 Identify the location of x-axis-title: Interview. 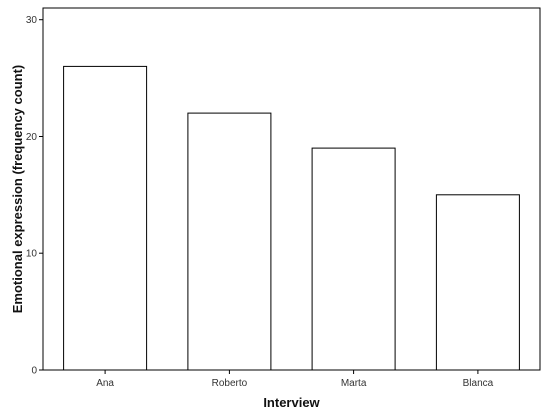
(291, 402).